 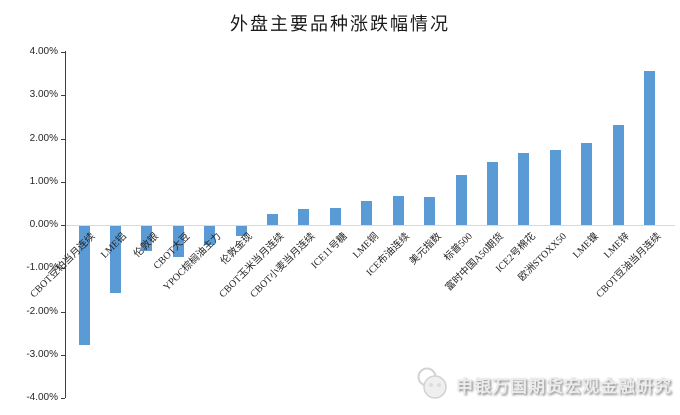 I want to click on x-axis-label: LME镍, so click(x=585, y=246).